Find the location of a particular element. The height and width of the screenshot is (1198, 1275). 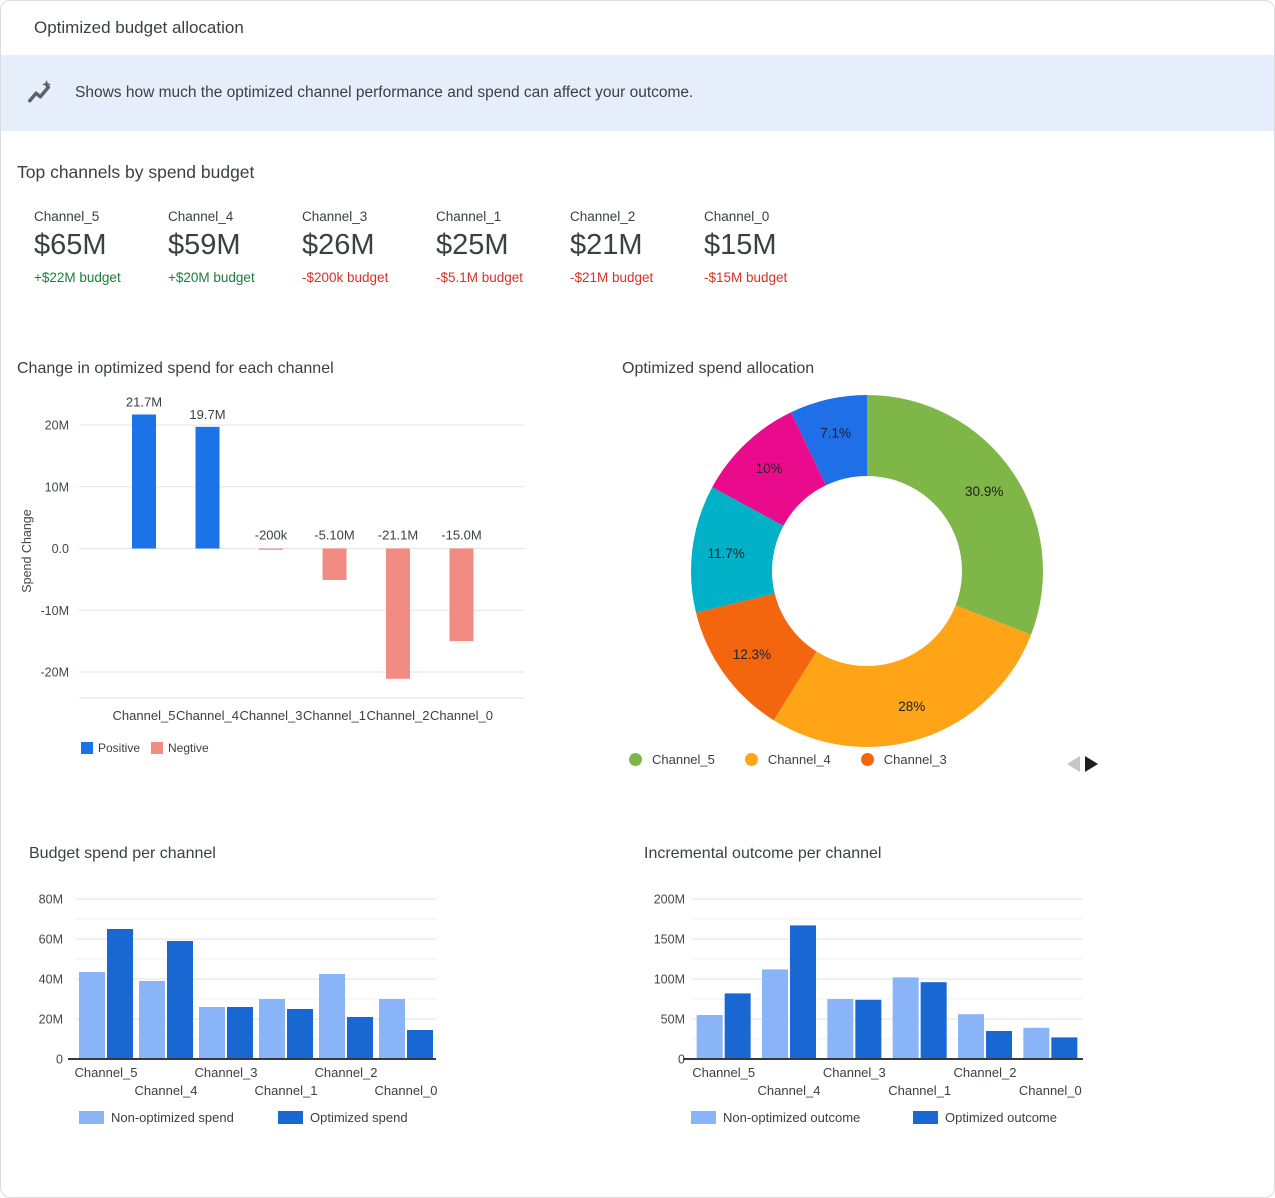

channel-card-channel_2: Channel_2 $21M -$21M budget is located at coordinates (637, 247).